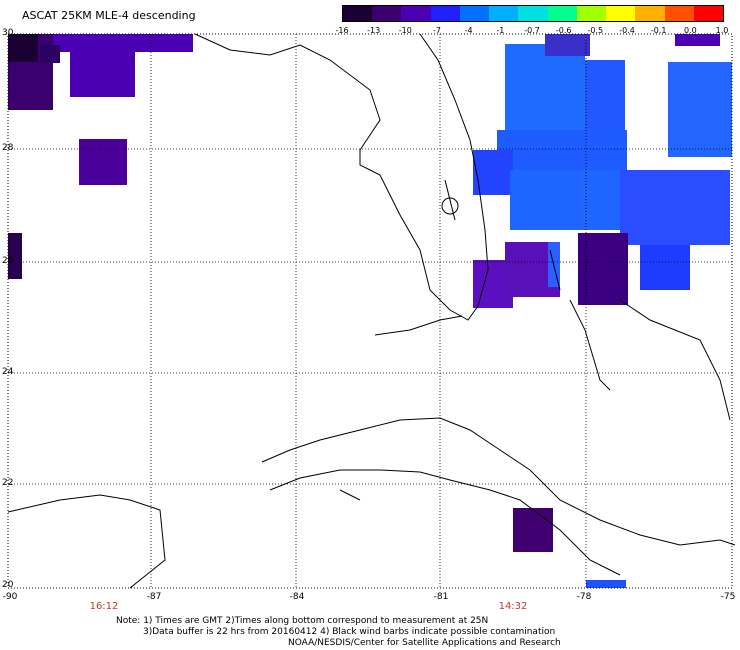 This screenshot has height=650, width=740. What do you see at coordinates (468, 30) in the screenshot?
I see `colorbar-label: -4` at bounding box center [468, 30].